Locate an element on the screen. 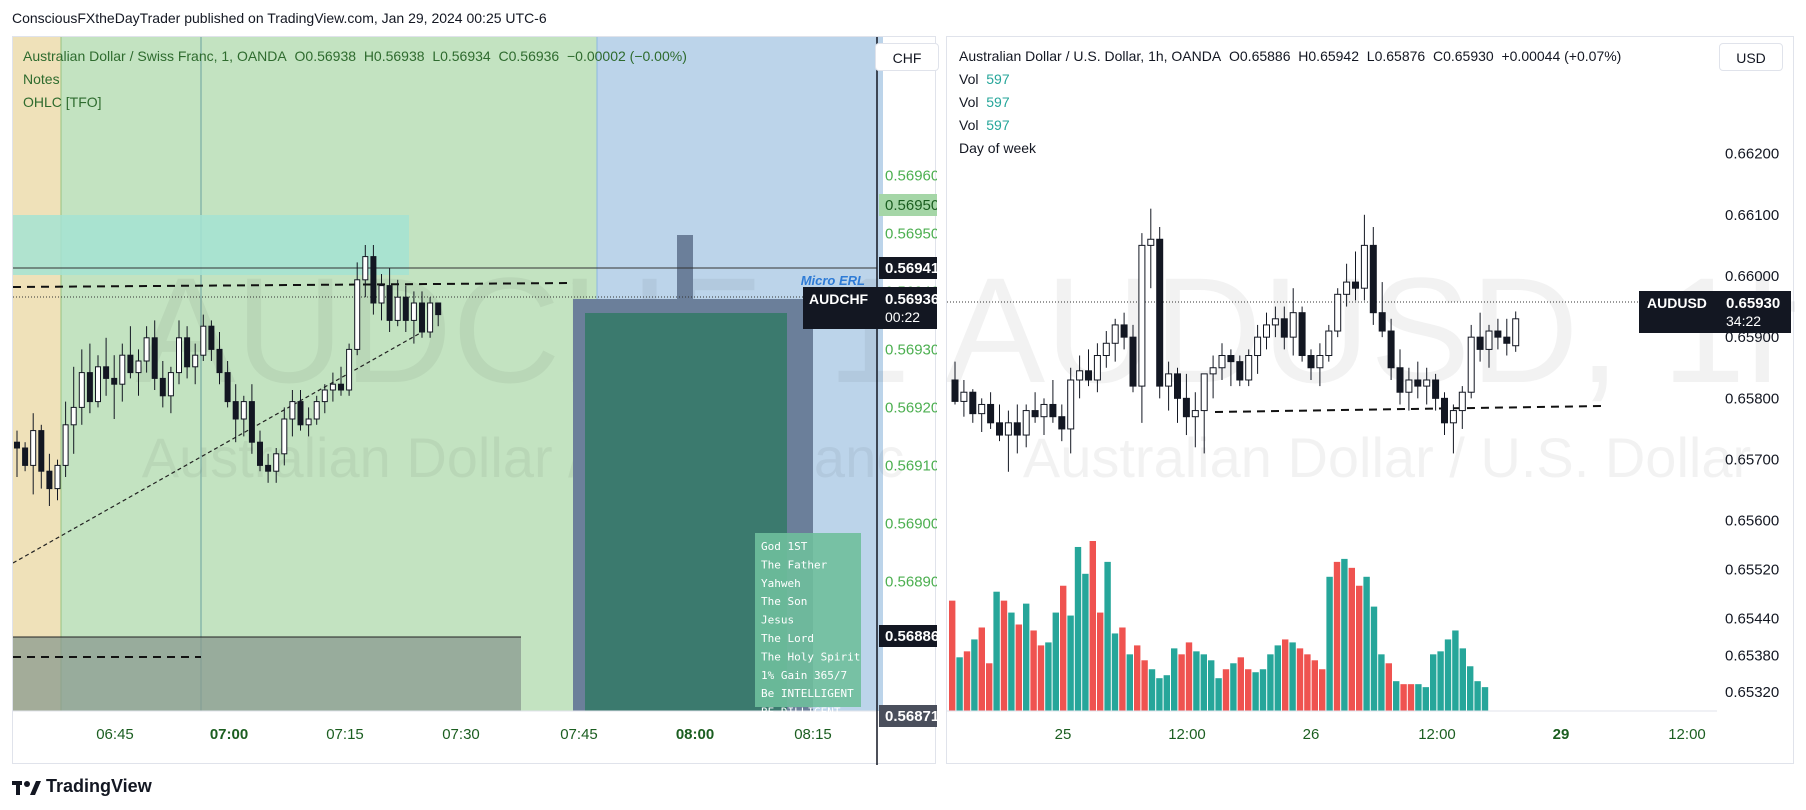 This screenshot has height=810, width=1806. time-tick-label: 25 is located at coordinates (1063, 734).